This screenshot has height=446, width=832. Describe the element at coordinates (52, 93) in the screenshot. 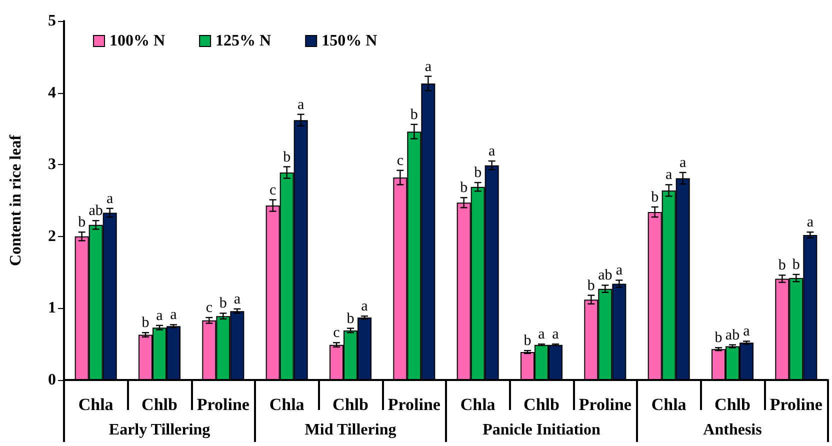

I see `y-tick-label: 4` at that location.